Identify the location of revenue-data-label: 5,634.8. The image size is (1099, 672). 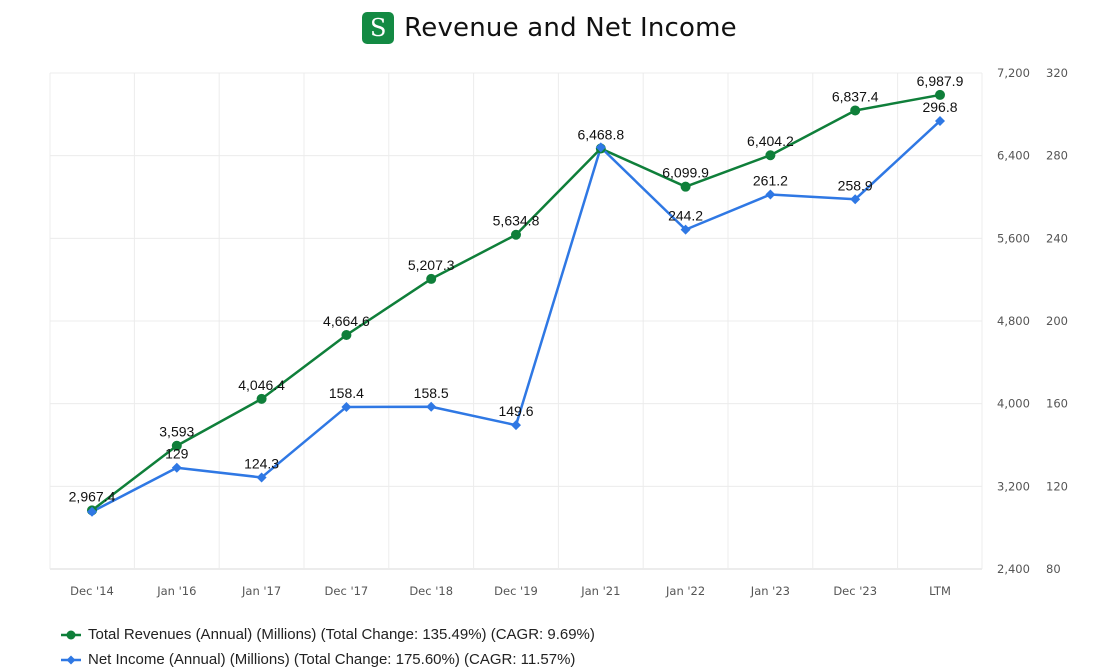
(516, 221).